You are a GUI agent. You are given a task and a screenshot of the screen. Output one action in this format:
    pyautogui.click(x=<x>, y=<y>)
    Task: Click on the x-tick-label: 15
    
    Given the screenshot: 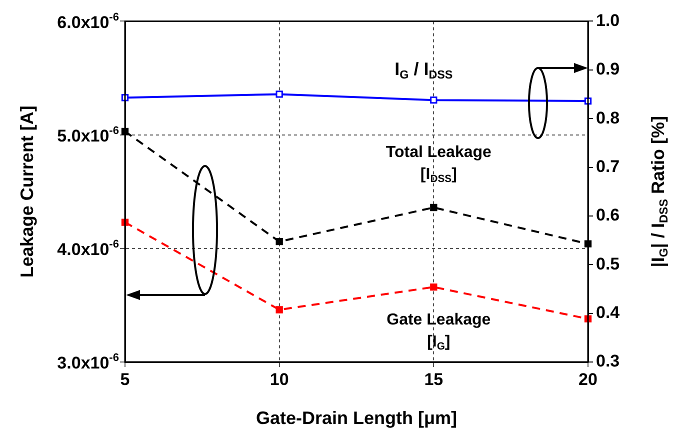 What is the action you would take?
    pyautogui.click(x=434, y=379)
    